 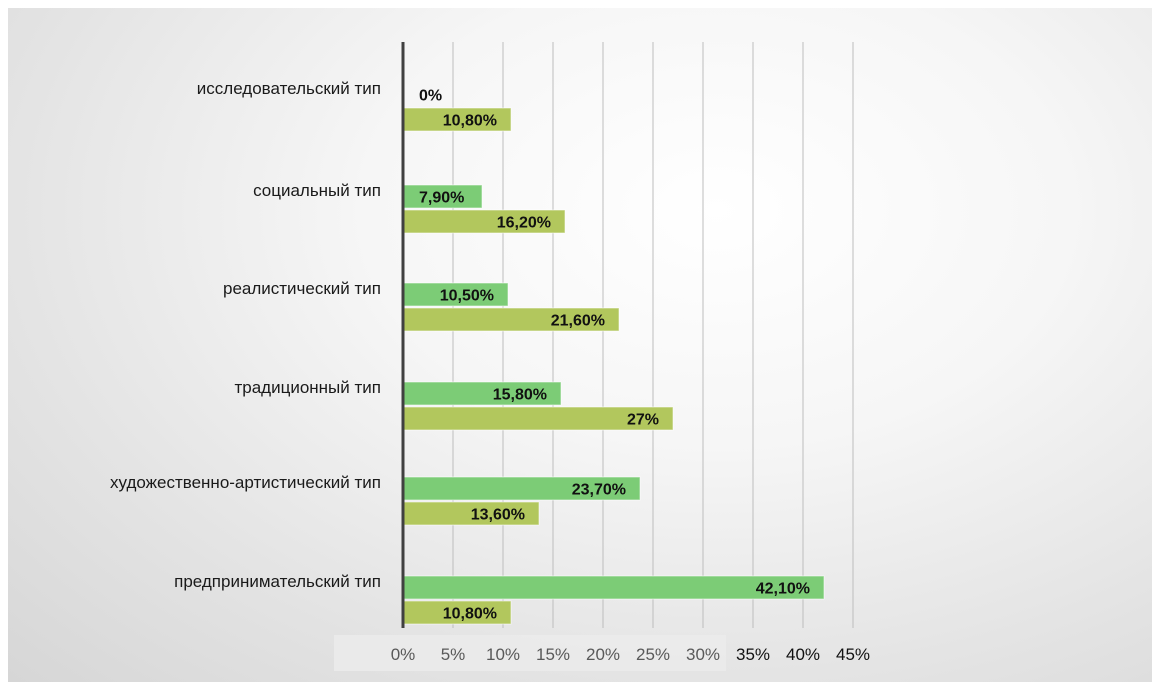 I want to click on data-label: 21,60%, so click(x=578, y=321).